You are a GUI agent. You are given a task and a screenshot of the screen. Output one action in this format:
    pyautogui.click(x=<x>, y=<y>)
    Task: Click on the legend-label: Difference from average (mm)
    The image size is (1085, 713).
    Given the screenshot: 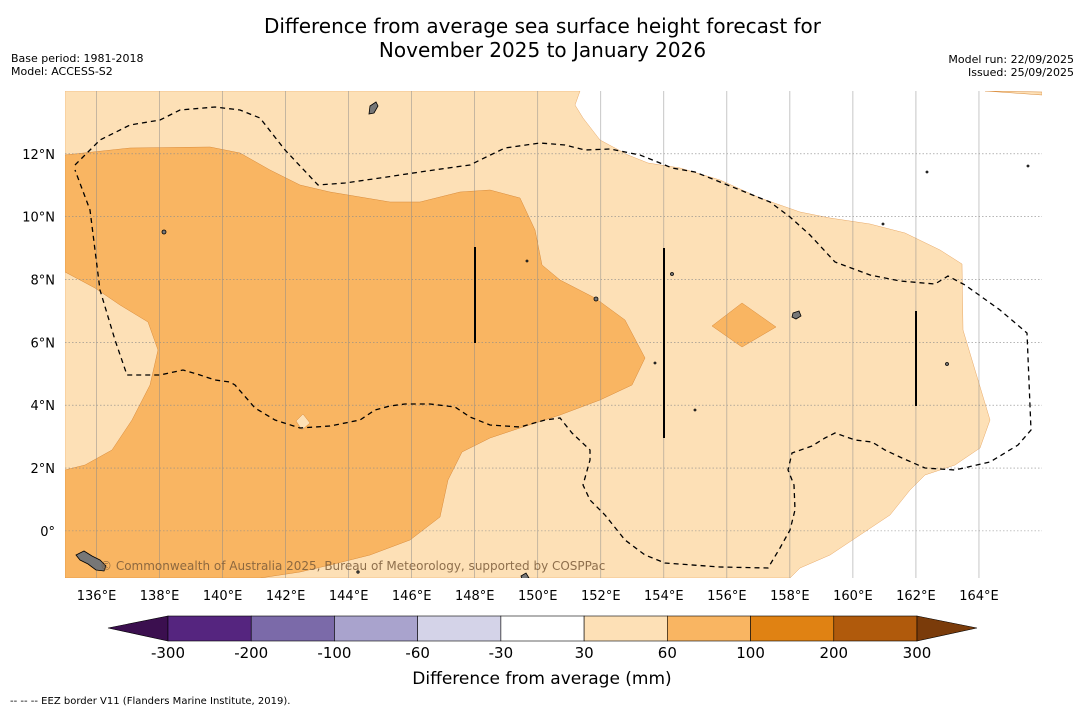 What is the action you would take?
    pyautogui.click(x=541, y=679)
    